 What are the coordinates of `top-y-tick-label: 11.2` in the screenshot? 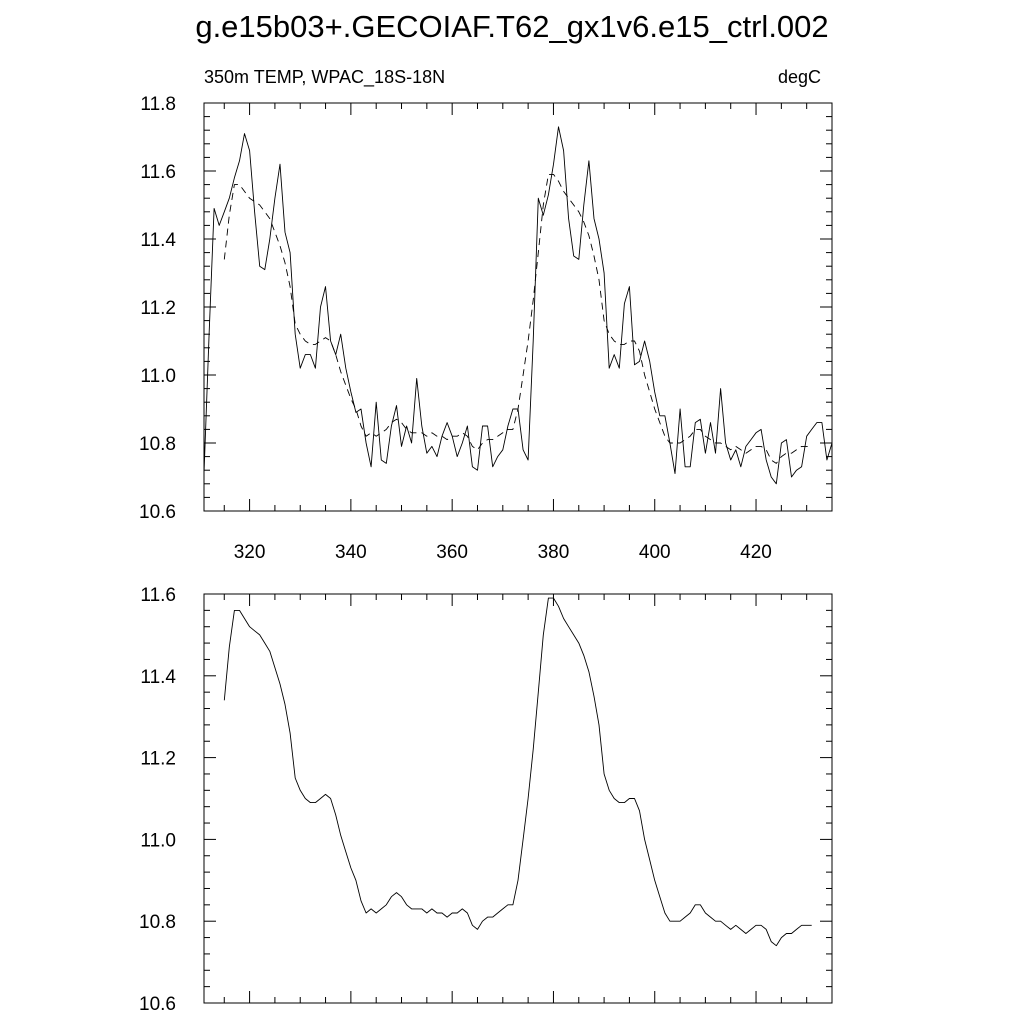 It's located at (158, 308).